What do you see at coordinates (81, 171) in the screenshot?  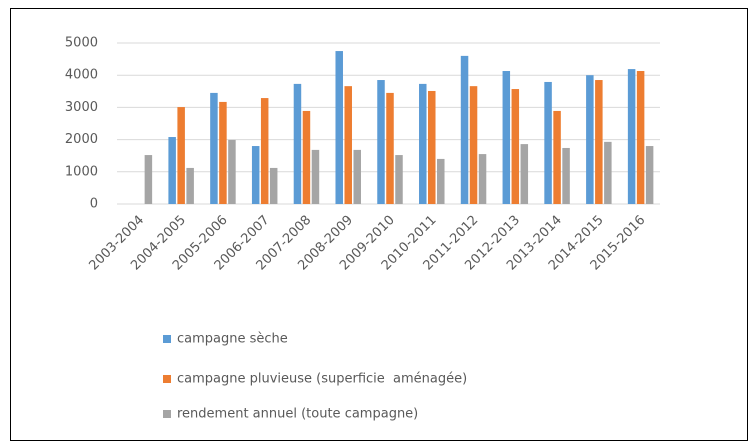 I see `y-tick-label: 1000` at bounding box center [81, 171].